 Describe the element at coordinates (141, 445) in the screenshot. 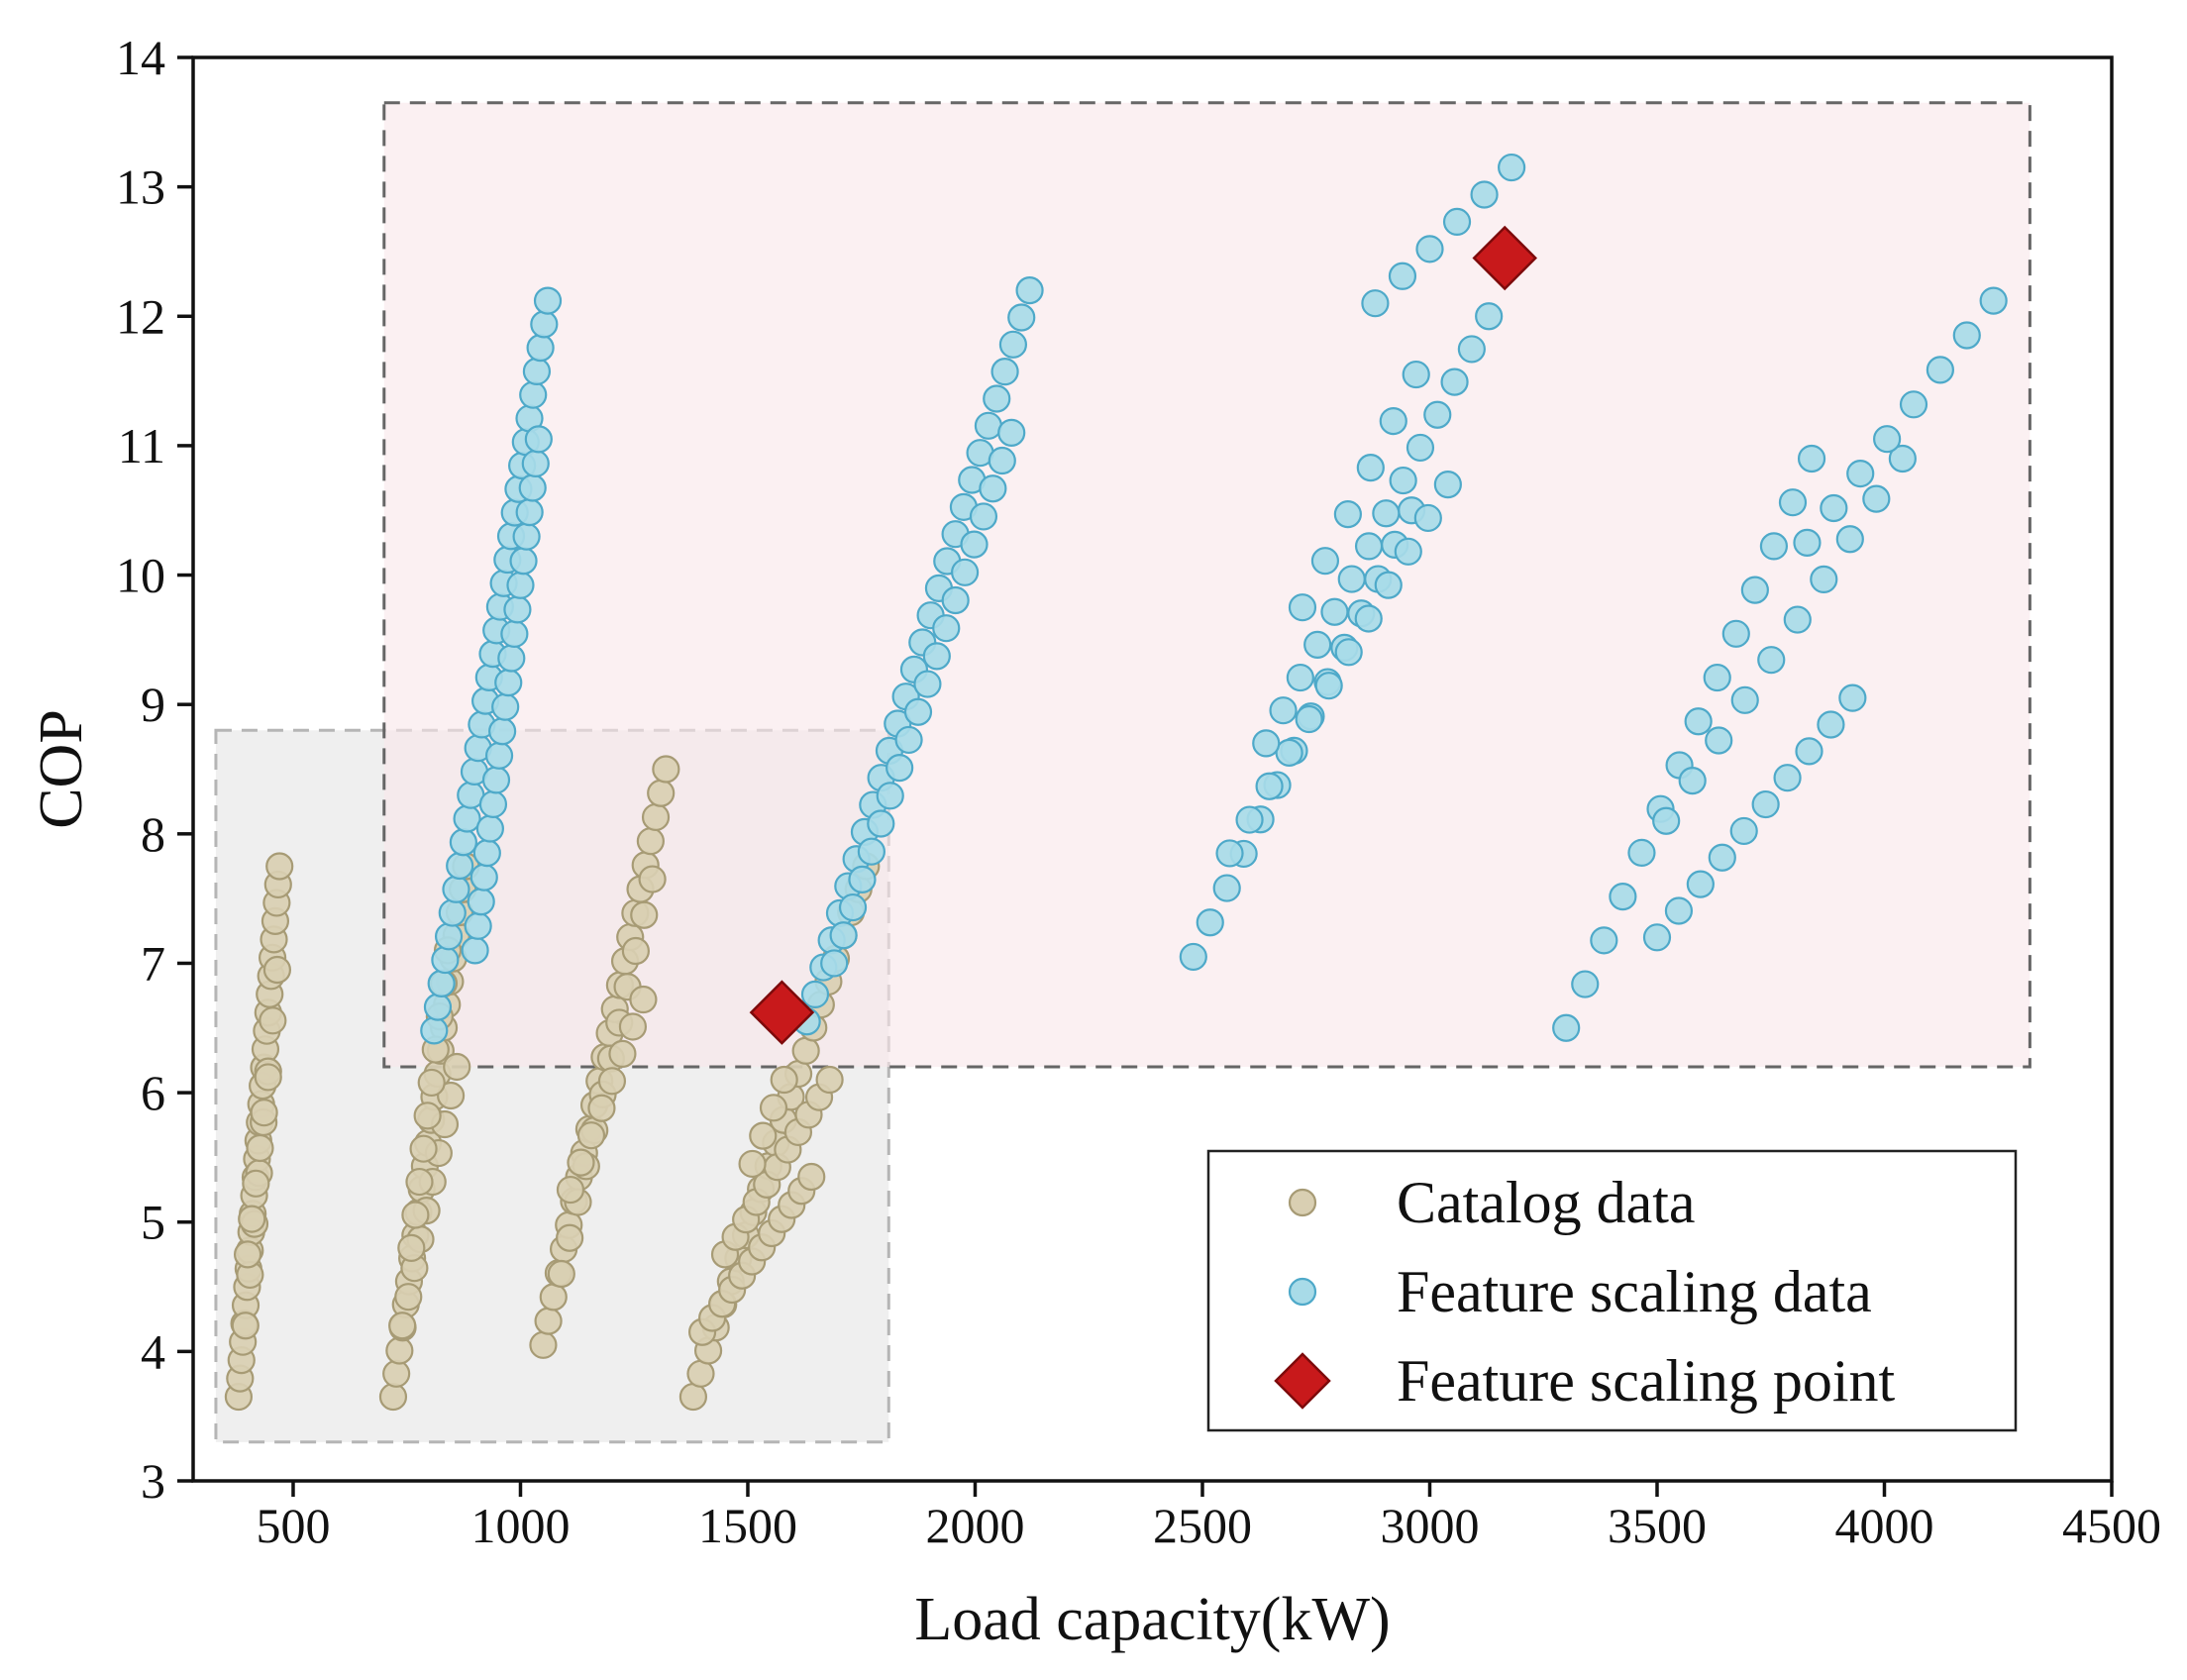

I see `y-tick-label: 11` at that location.